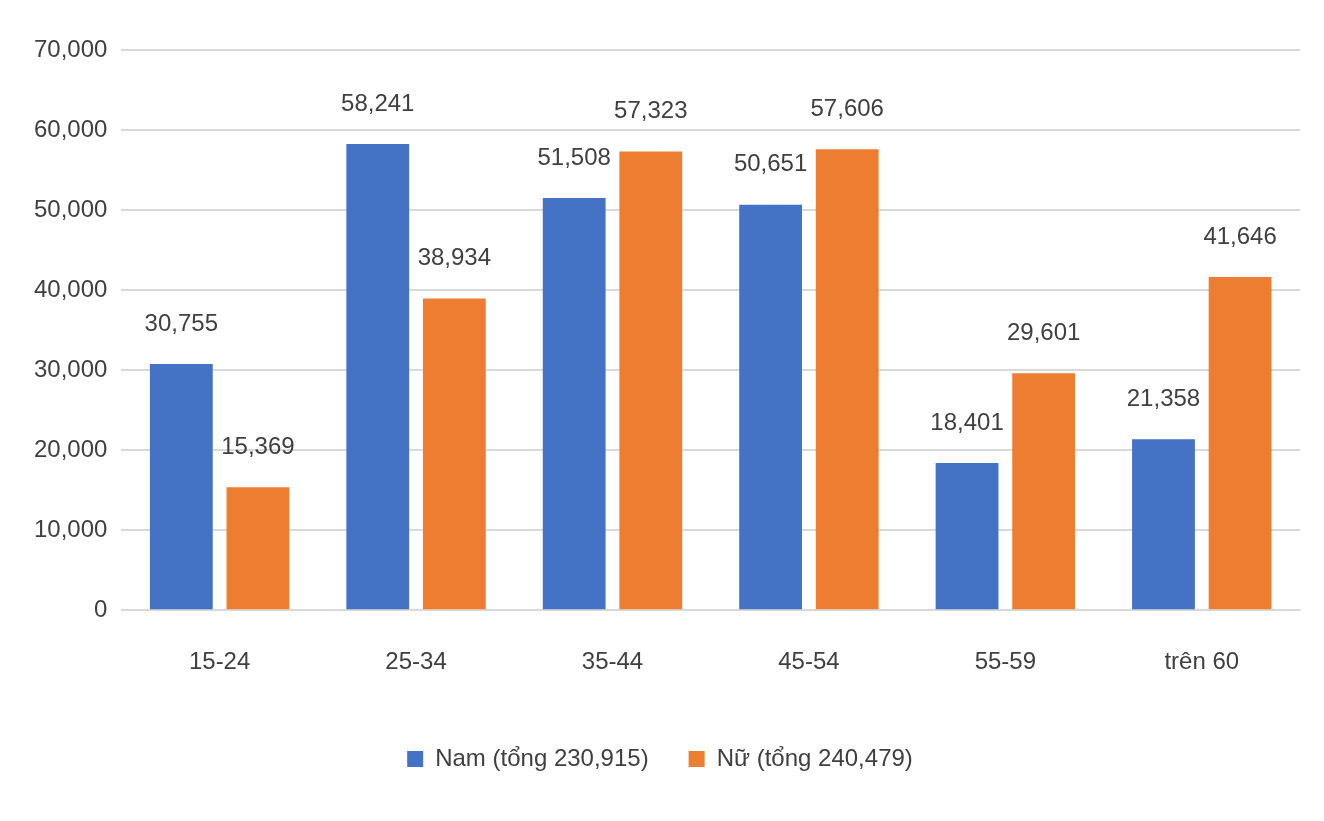 This screenshot has width=1324, height=821. What do you see at coordinates (814, 757) in the screenshot?
I see `legend-label: Nữ (tổng 240,479)` at bounding box center [814, 757].